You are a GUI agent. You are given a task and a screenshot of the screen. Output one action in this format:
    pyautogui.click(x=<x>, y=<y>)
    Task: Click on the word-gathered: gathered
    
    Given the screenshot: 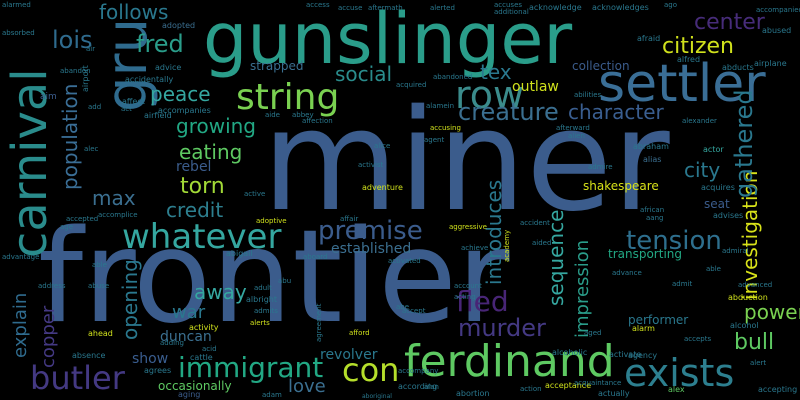 What is the action you would take?
    pyautogui.click(x=744, y=143)
    